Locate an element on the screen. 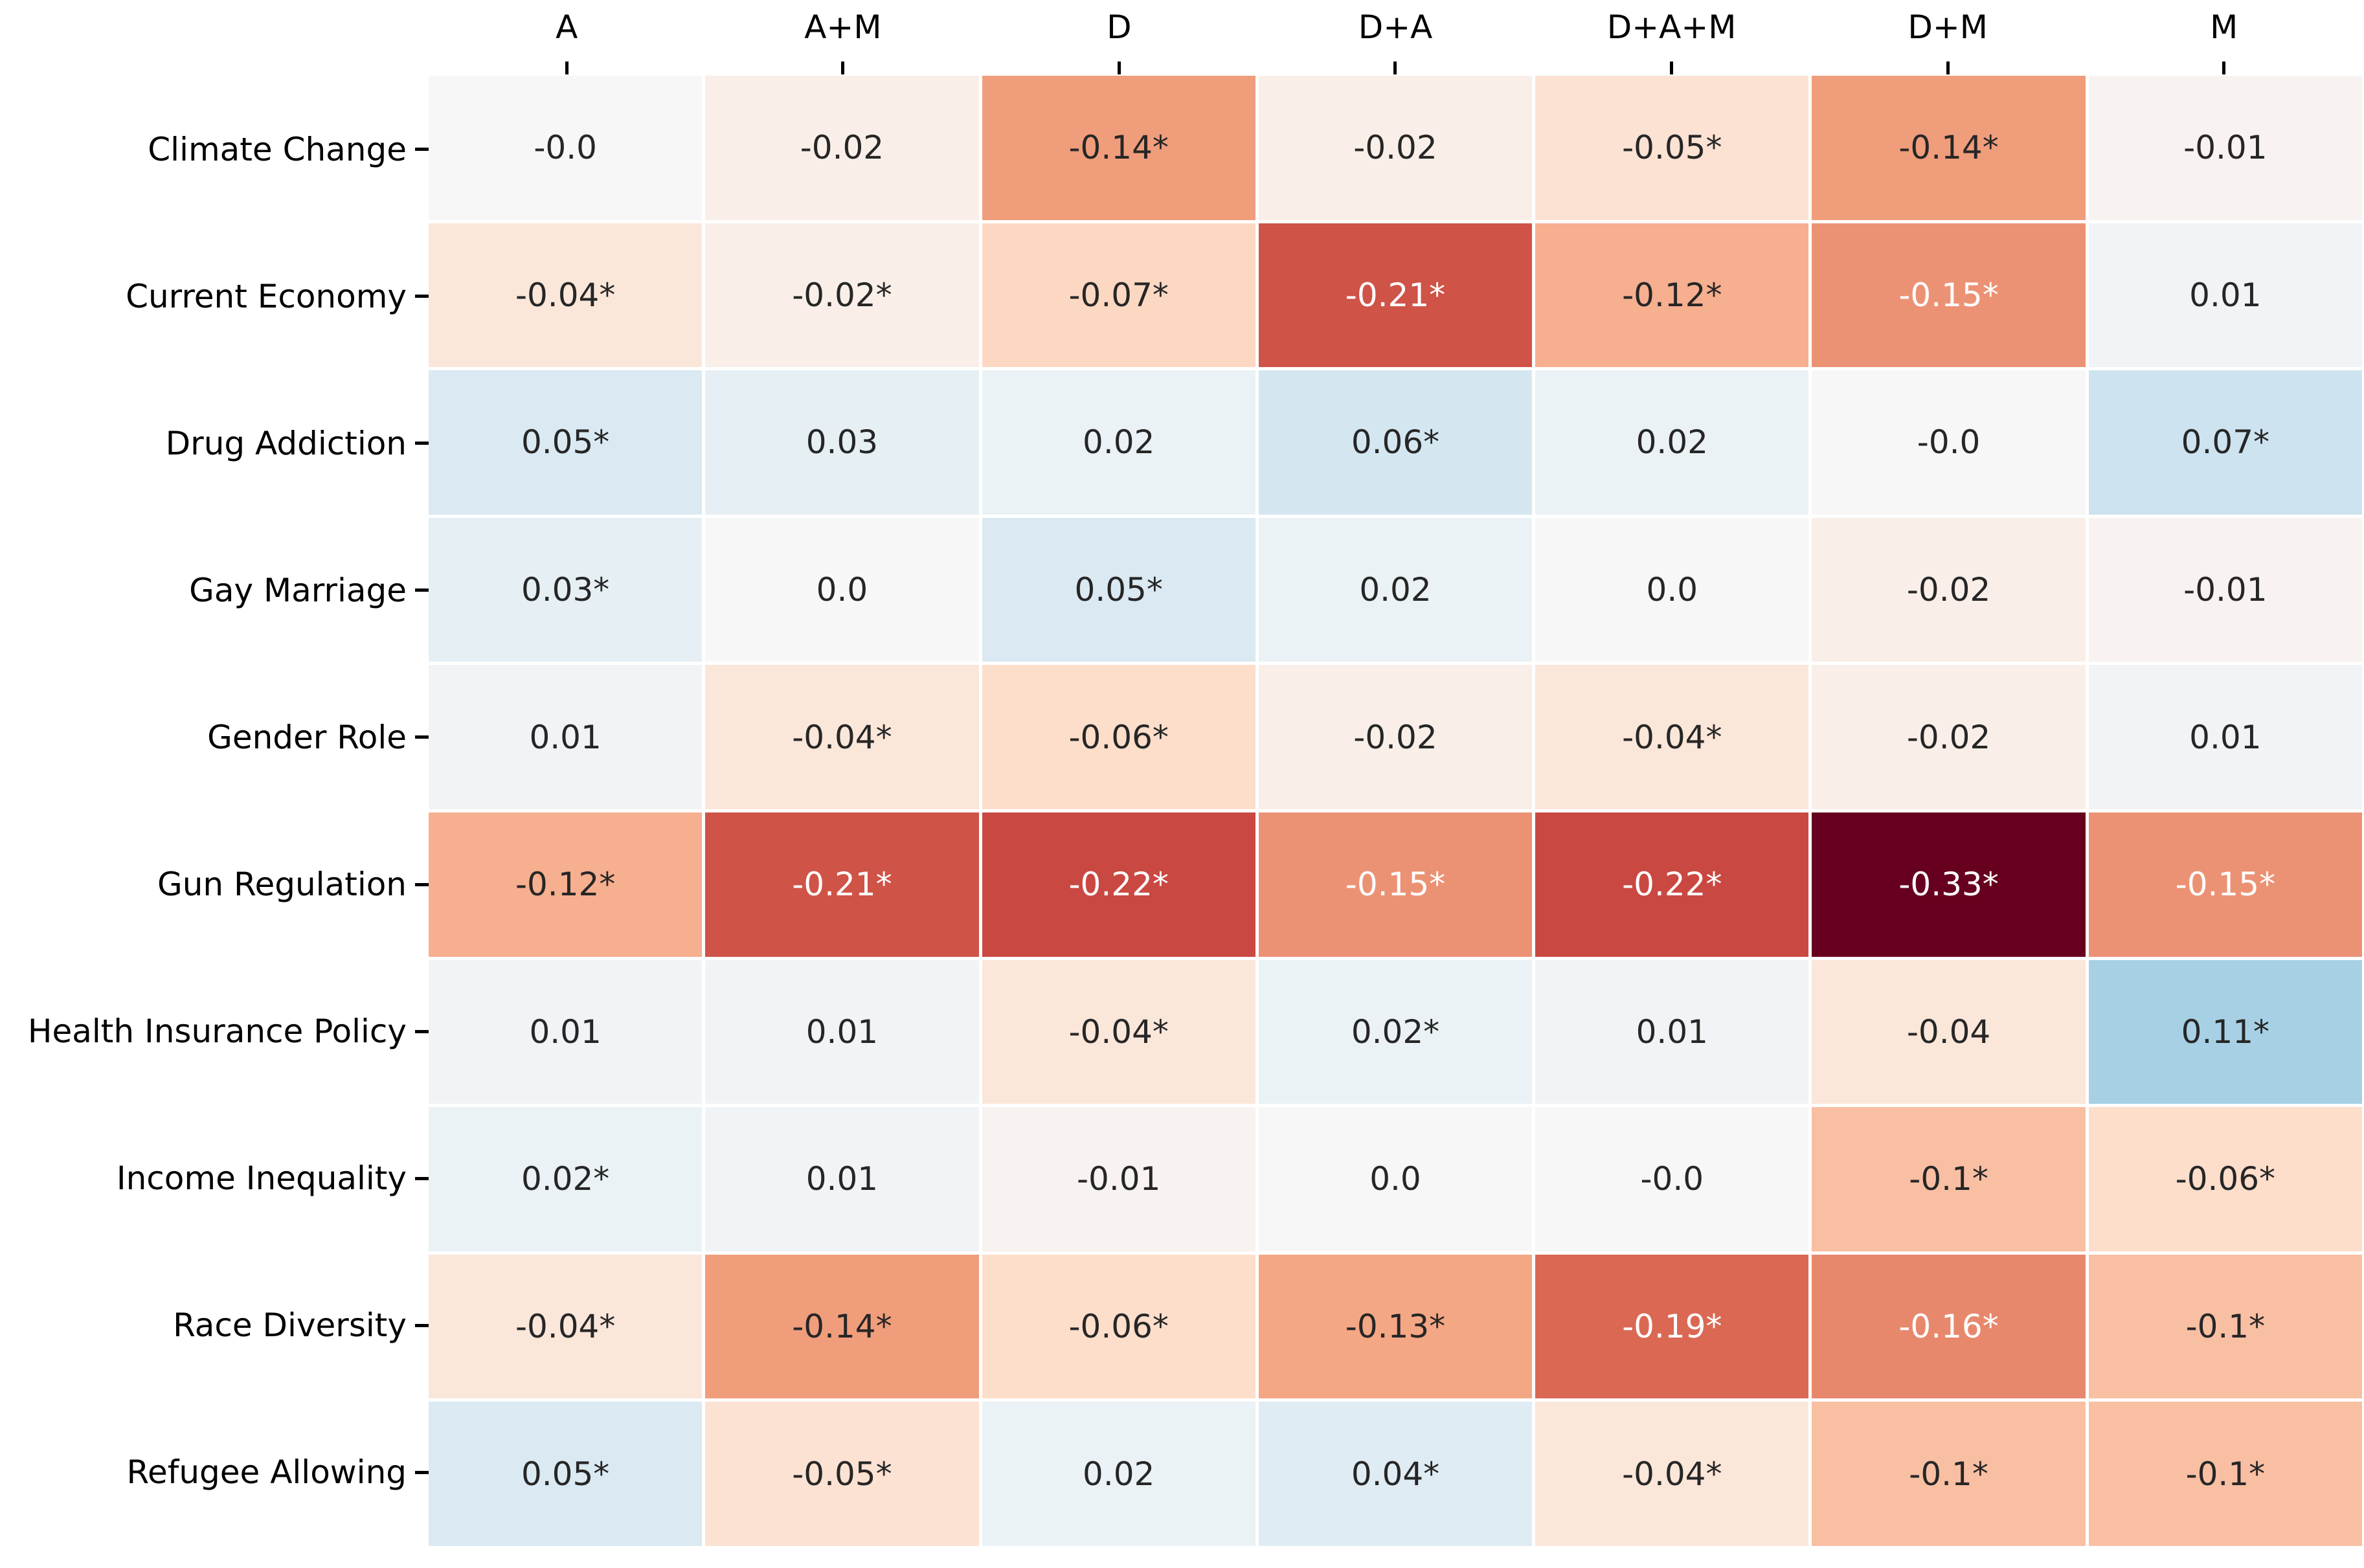  heatmap-cell: -0.13* is located at coordinates (1395, 1326).